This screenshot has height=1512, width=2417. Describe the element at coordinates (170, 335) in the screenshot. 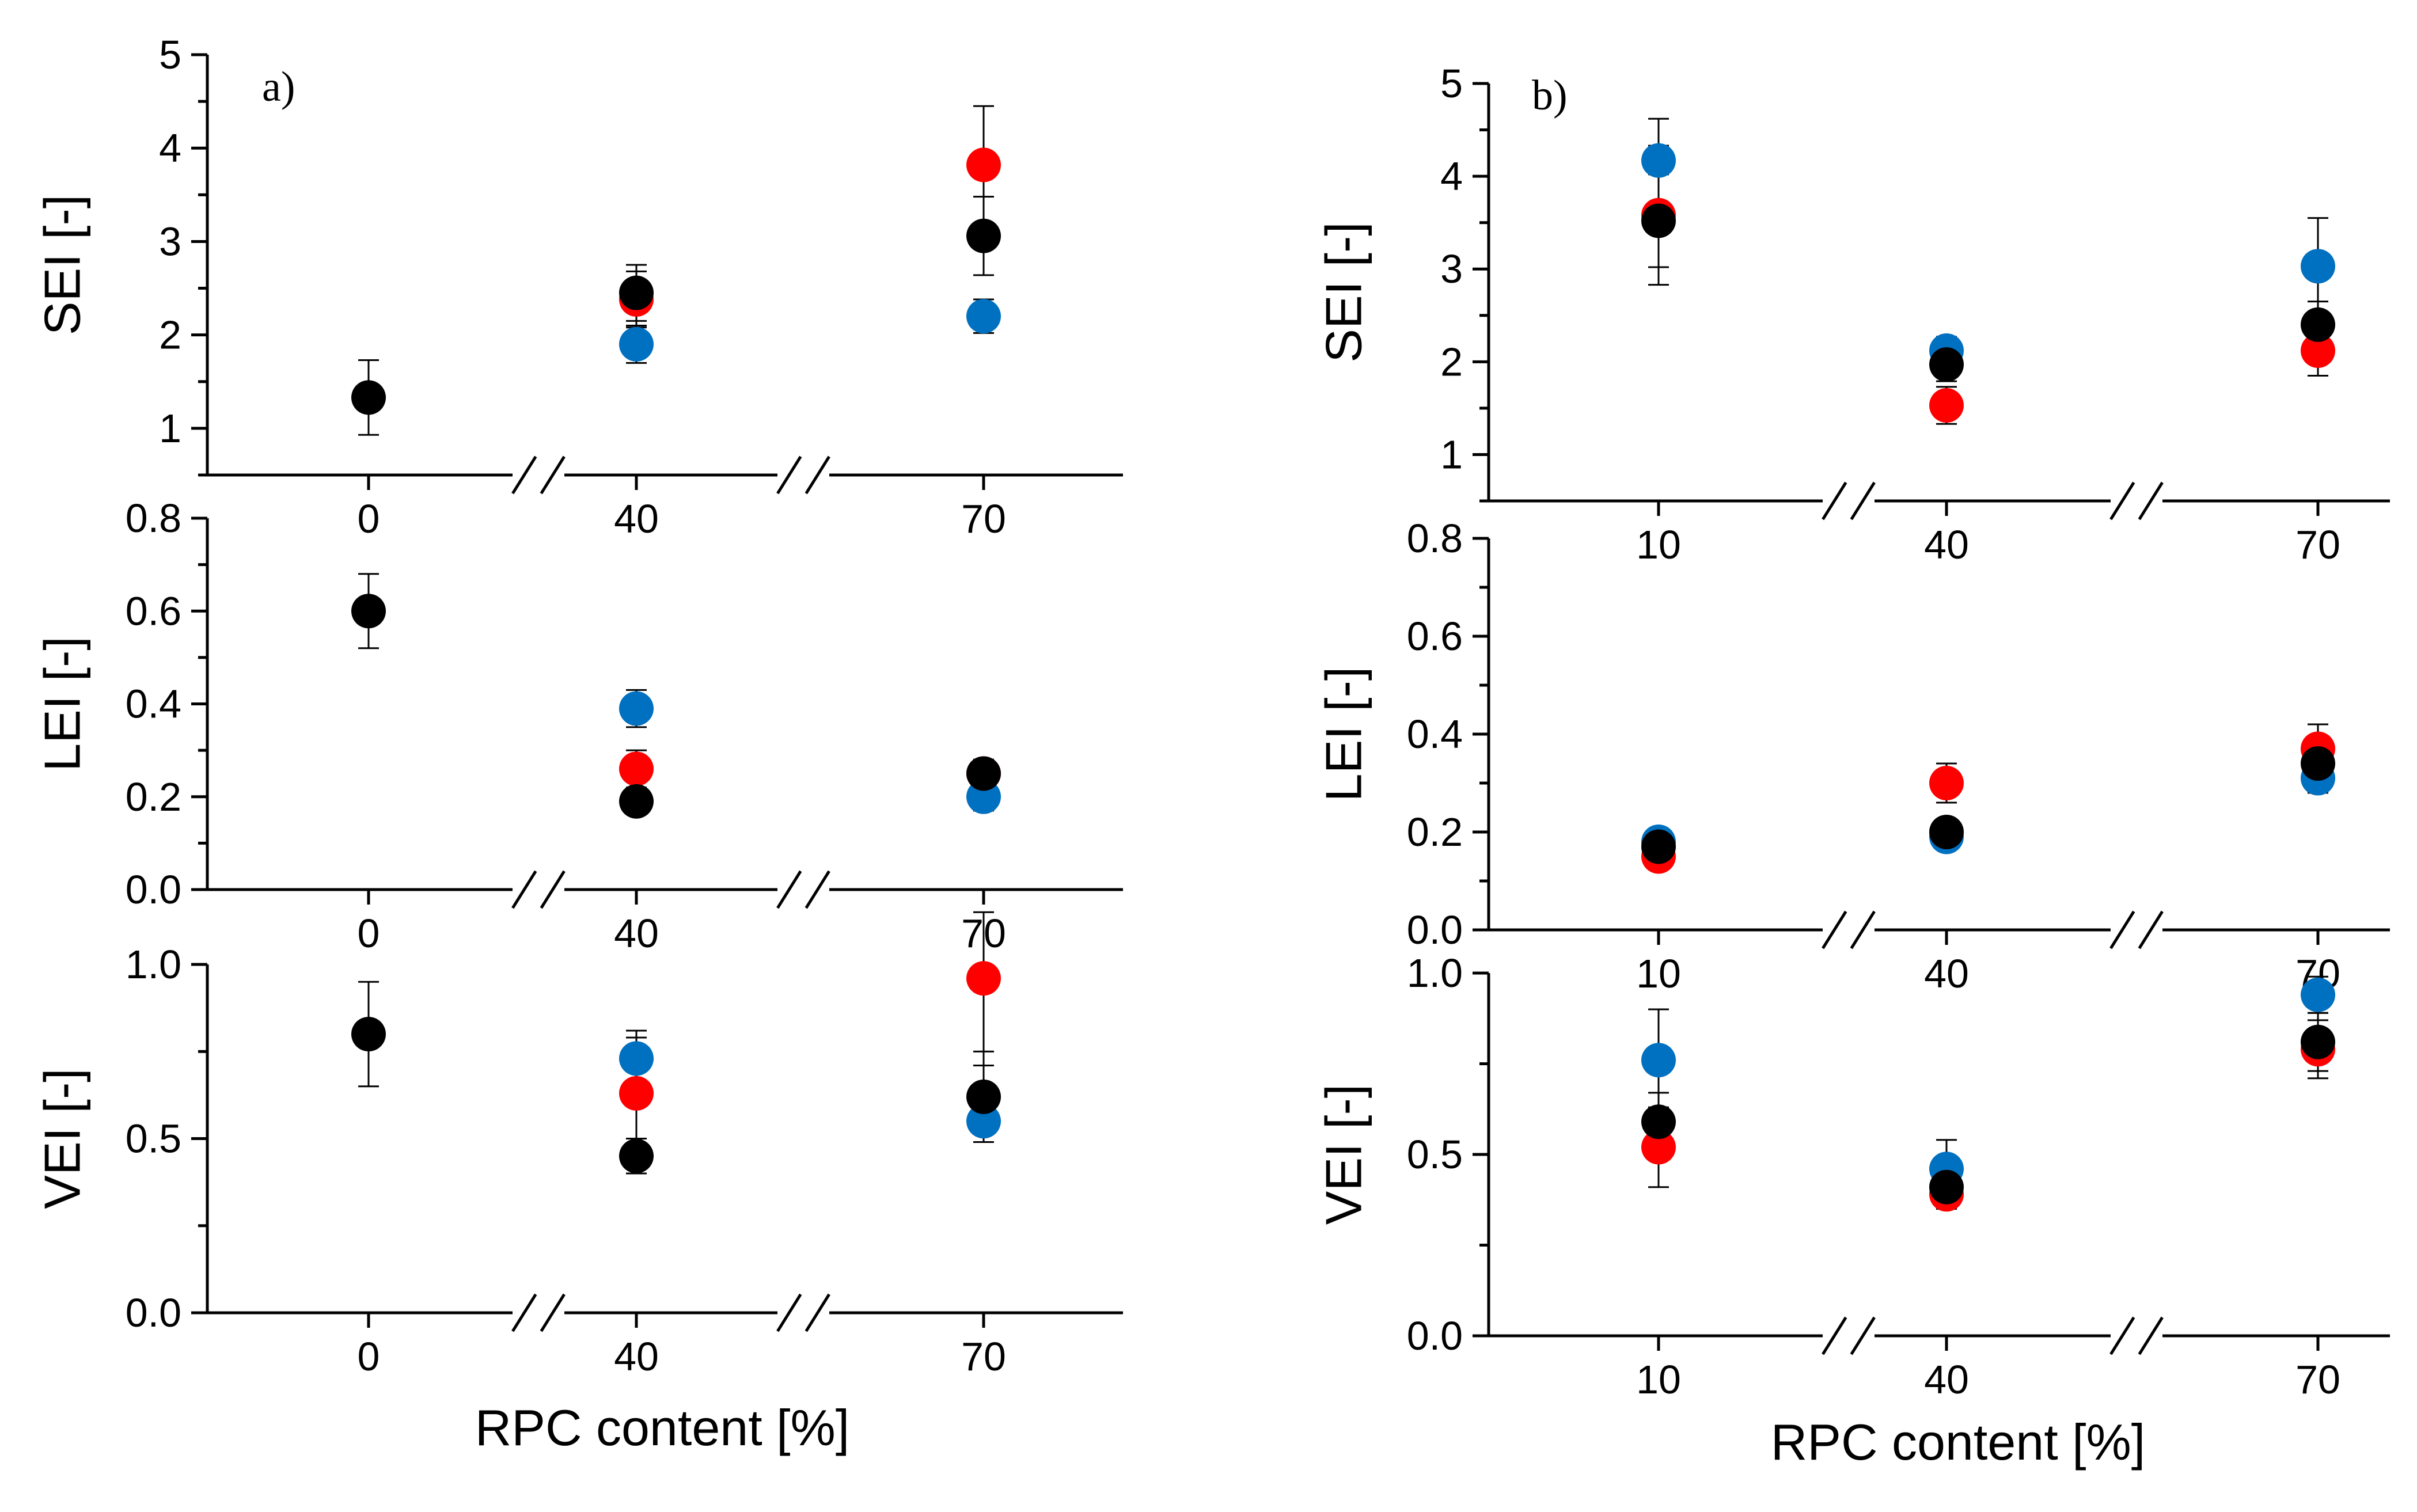

I see `y-tick-label: 2` at that location.